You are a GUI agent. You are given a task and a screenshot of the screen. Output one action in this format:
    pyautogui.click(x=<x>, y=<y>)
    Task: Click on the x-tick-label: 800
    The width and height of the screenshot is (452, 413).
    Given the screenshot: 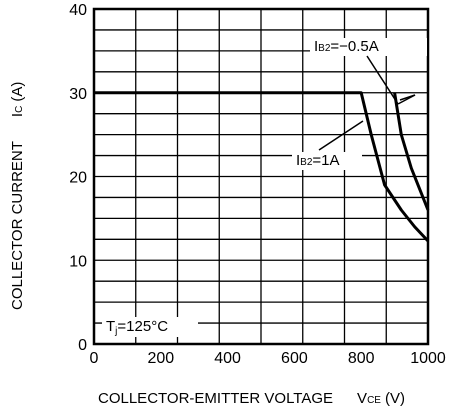 What is the action you would take?
    pyautogui.click(x=361, y=358)
    